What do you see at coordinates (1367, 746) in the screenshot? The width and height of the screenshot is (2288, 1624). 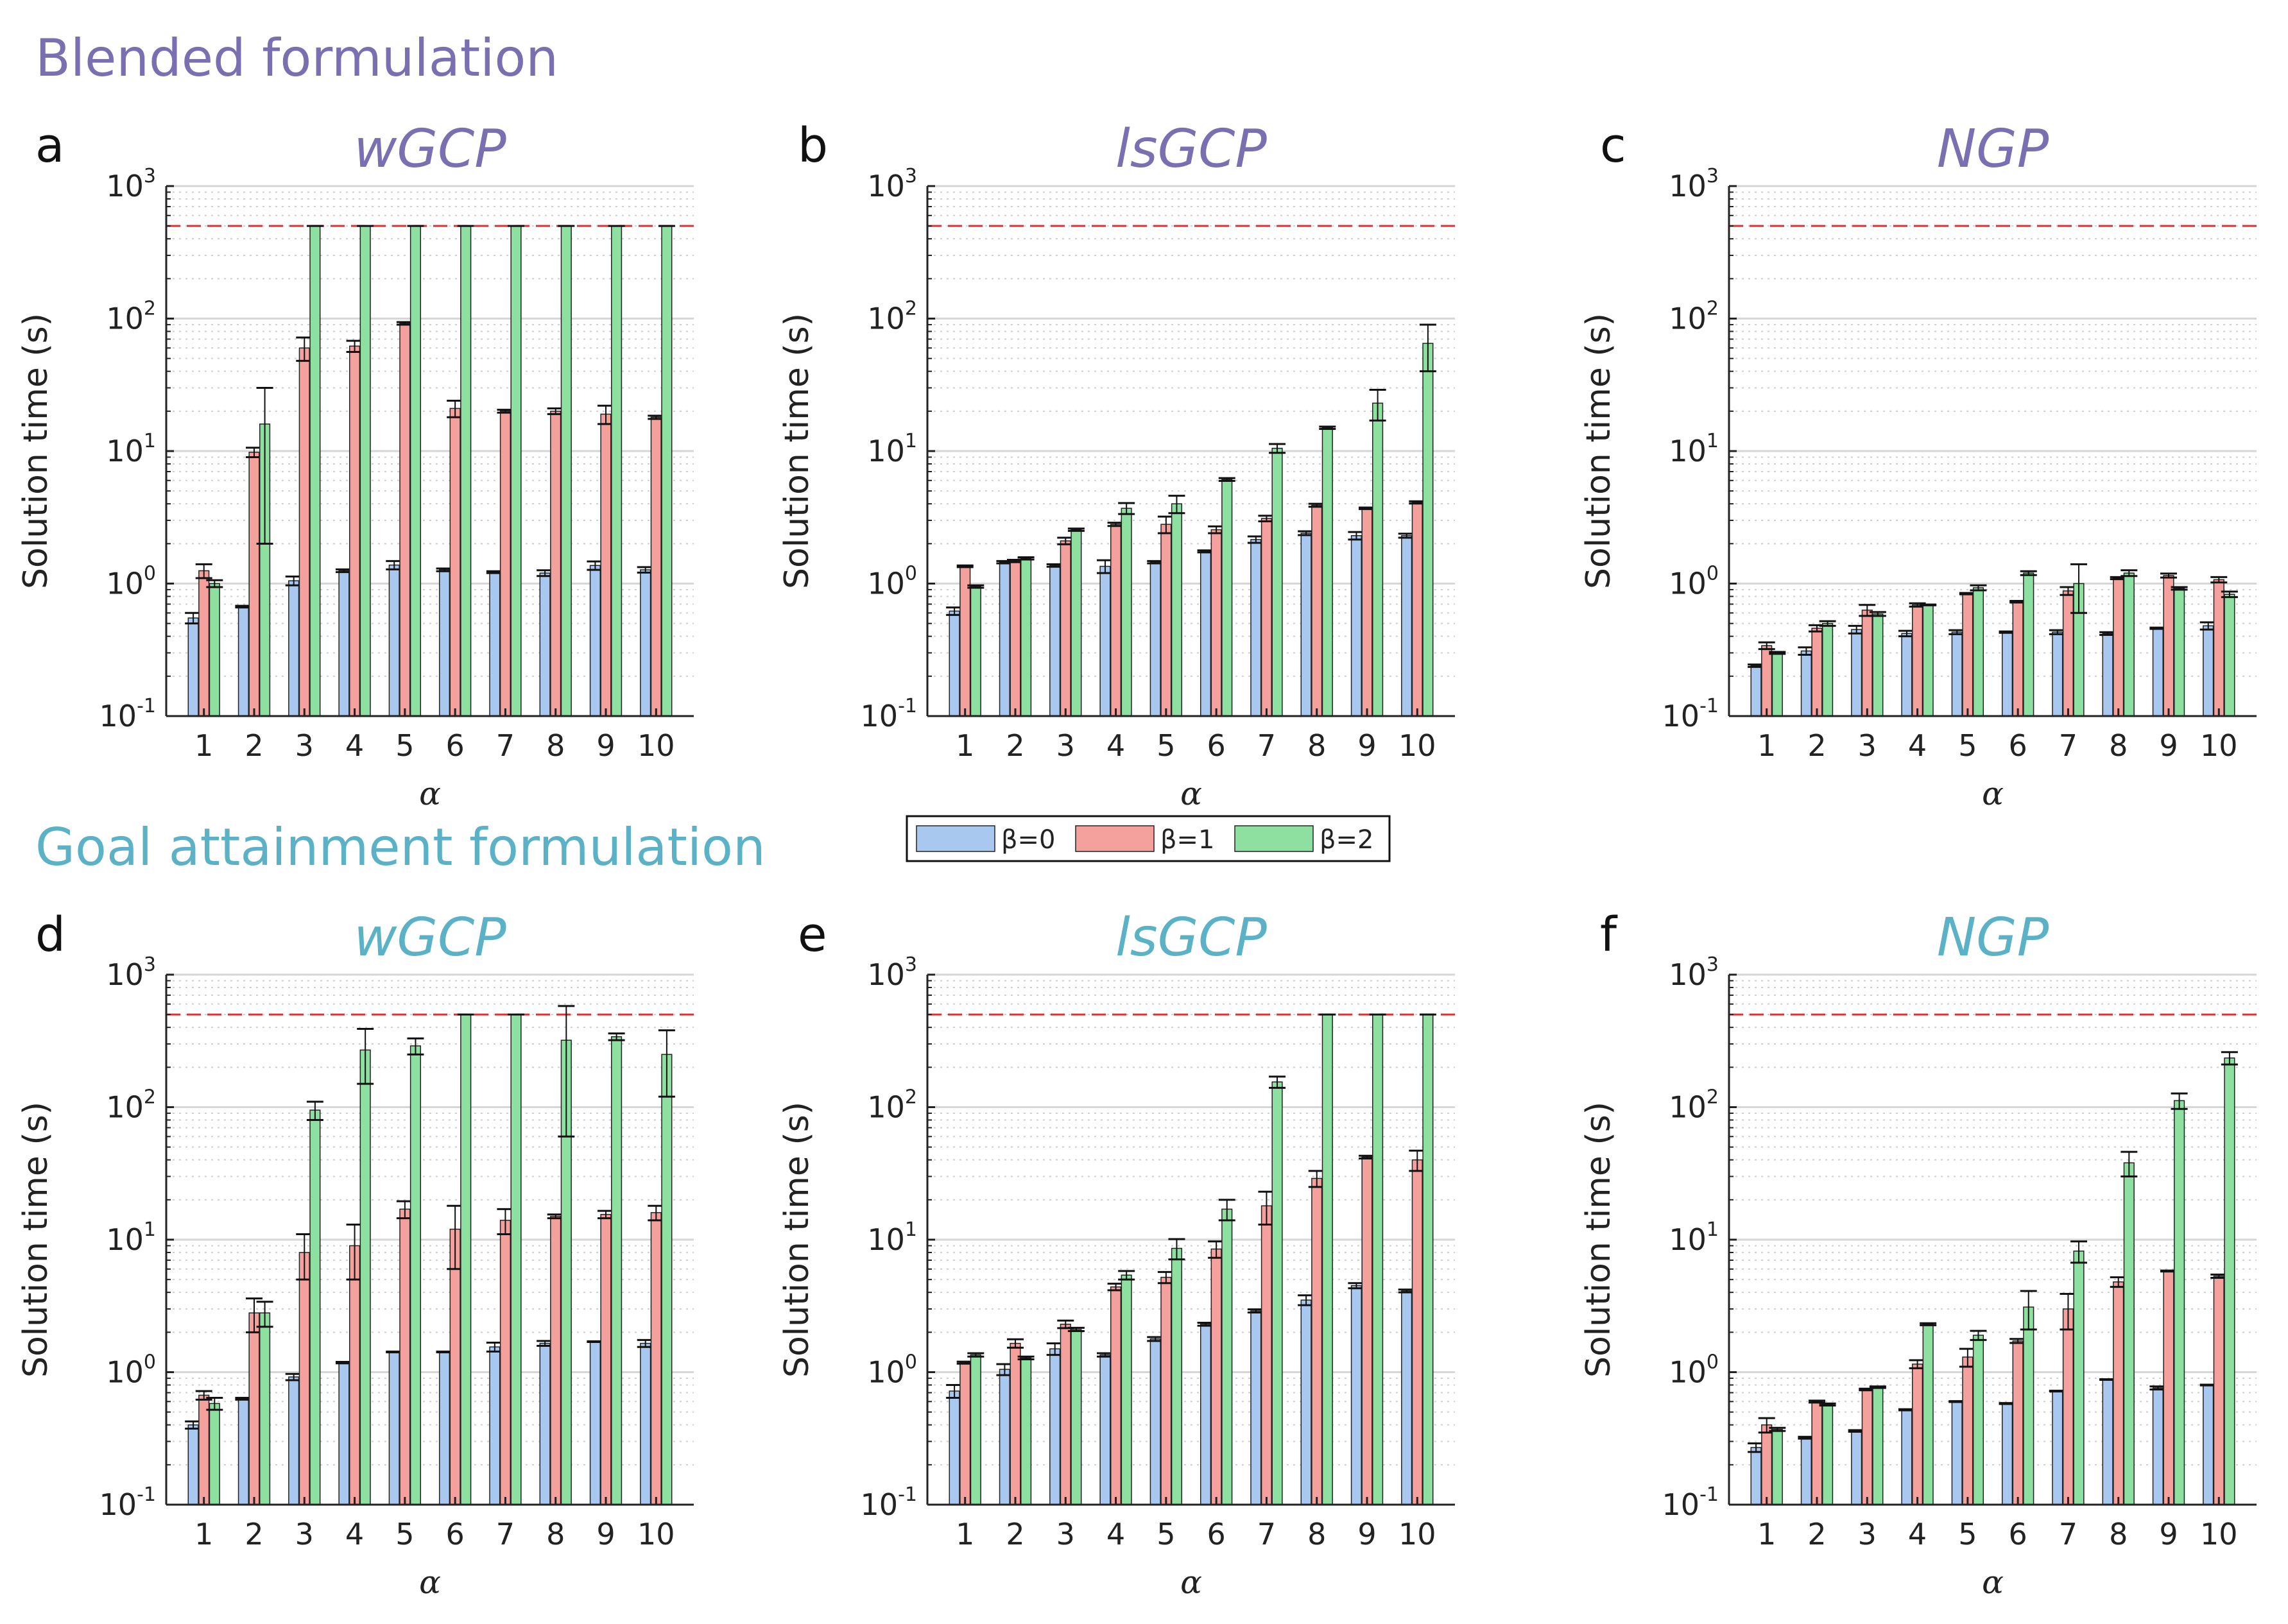 I see `x-tick-label: 9` at bounding box center [1367, 746].